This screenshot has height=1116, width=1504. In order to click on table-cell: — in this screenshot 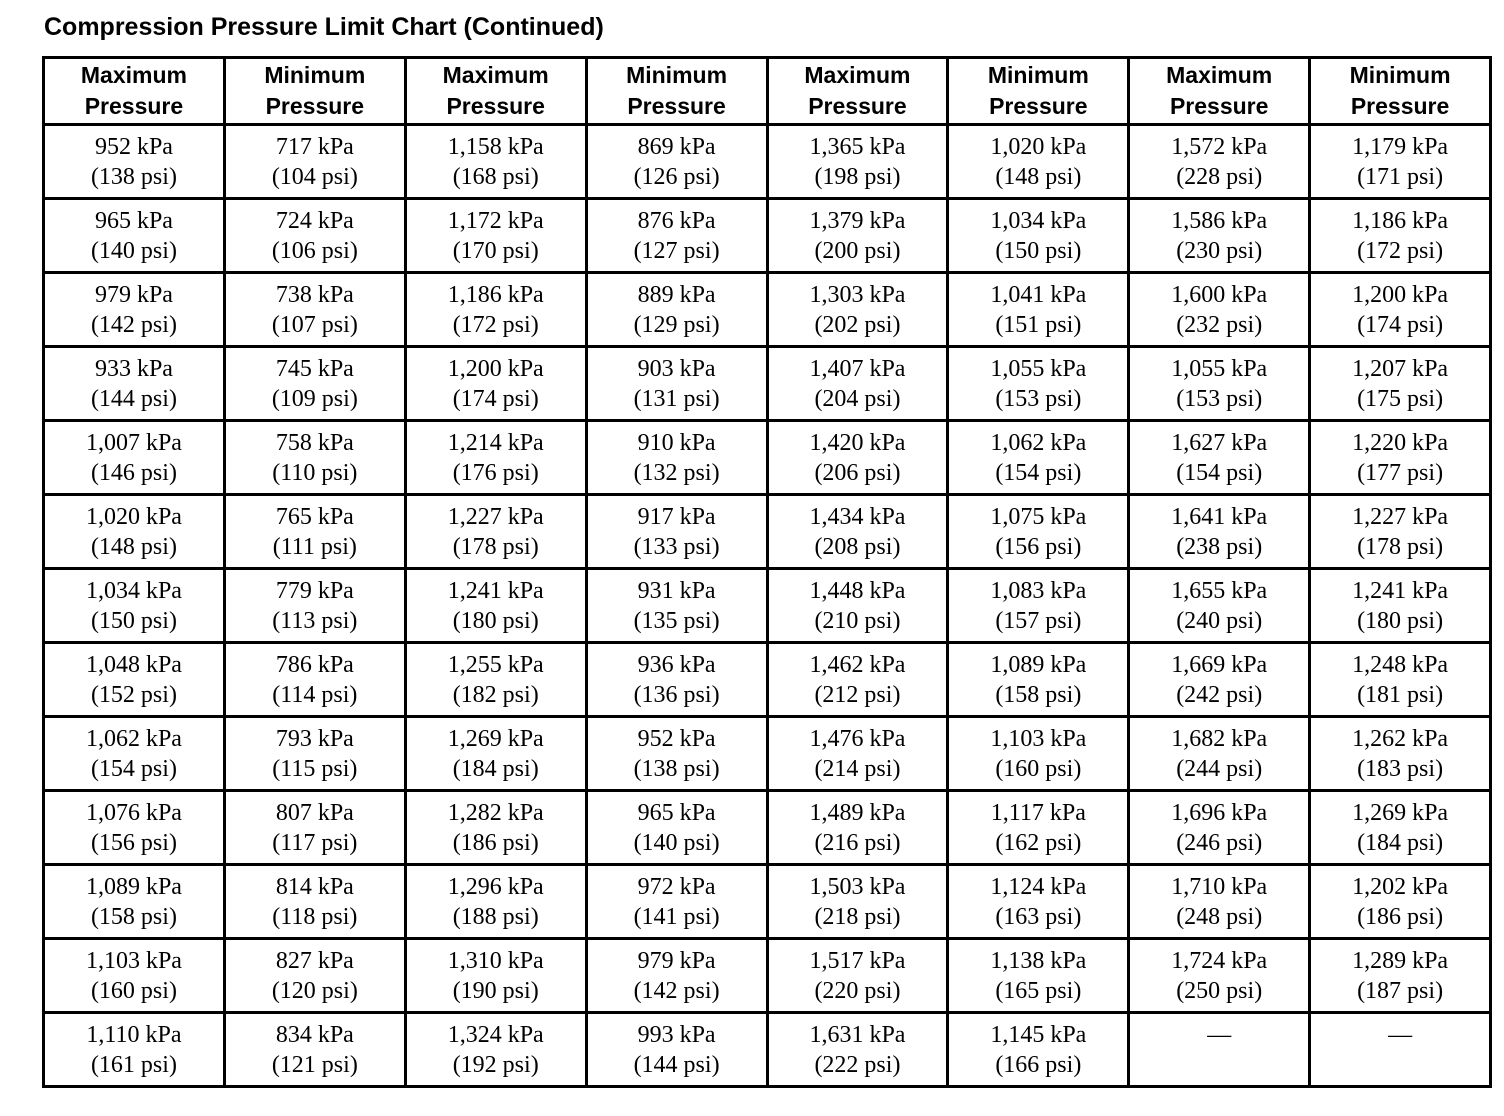, I will do `click(1219, 1049)`.